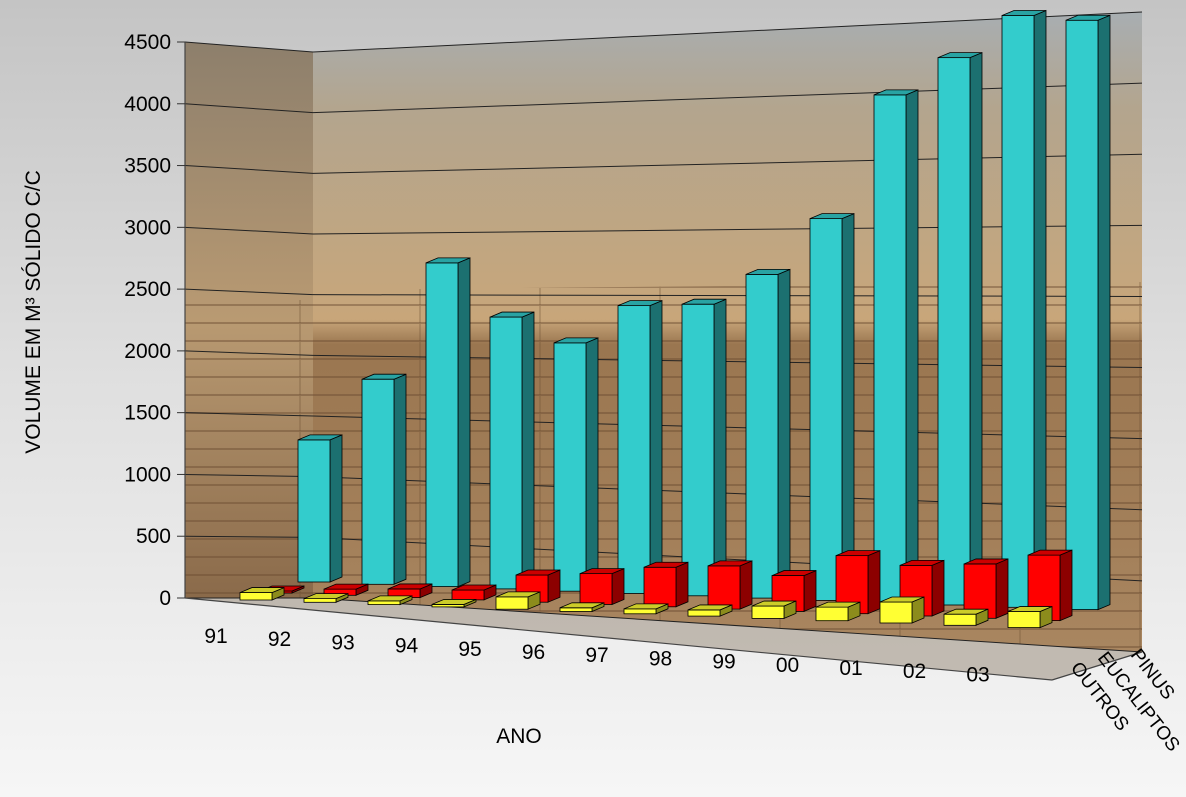 The width and height of the screenshot is (1186, 797). What do you see at coordinates (279, 639) in the screenshot?
I see `x-tick-label: 92` at bounding box center [279, 639].